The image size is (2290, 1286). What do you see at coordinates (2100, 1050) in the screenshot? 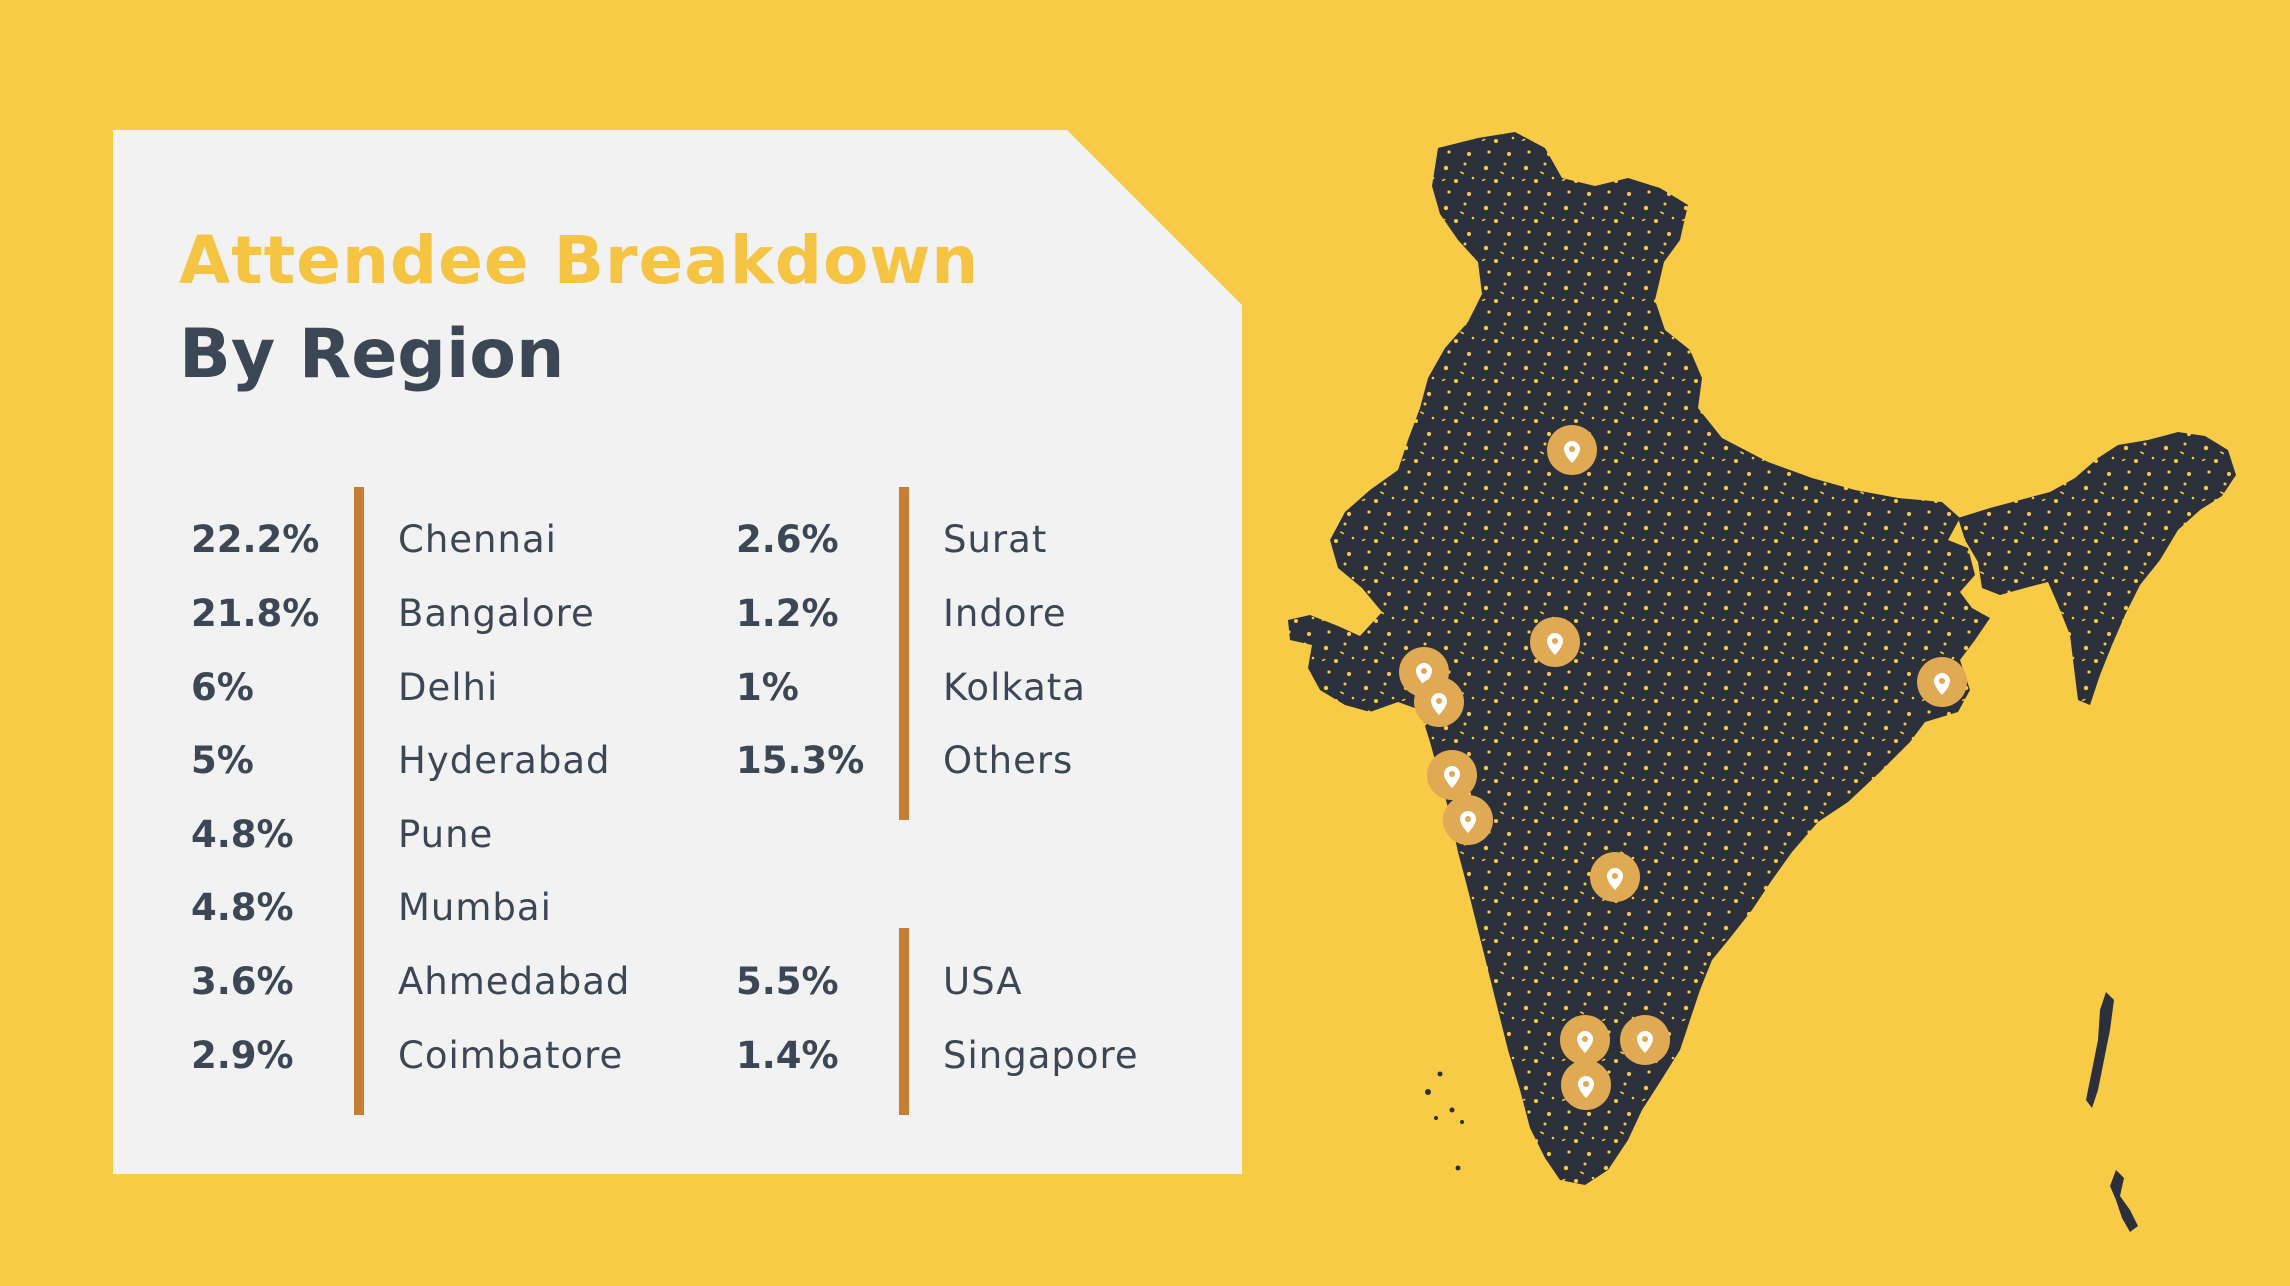
I see `andaman-islands-shape` at bounding box center [2100, 1050].